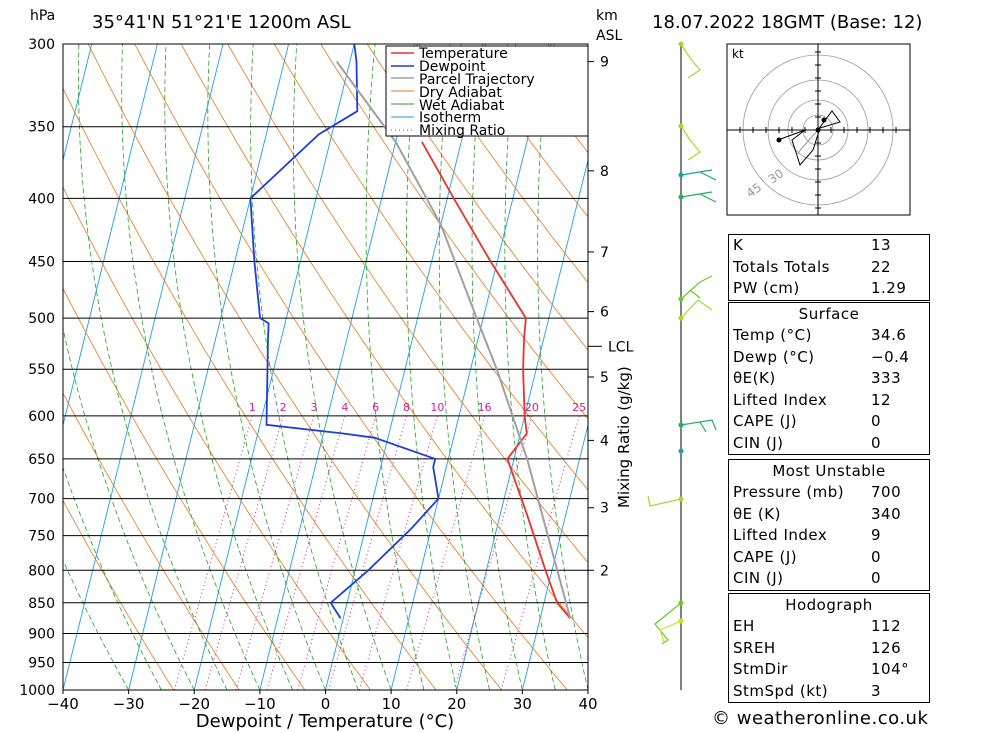 The height and width of the screenshot is (733, 1000). What do you see at coordinates (463, 54) in the screenshot?
I see `legend-temperature: Temperature` at bounding box center [463, 54].